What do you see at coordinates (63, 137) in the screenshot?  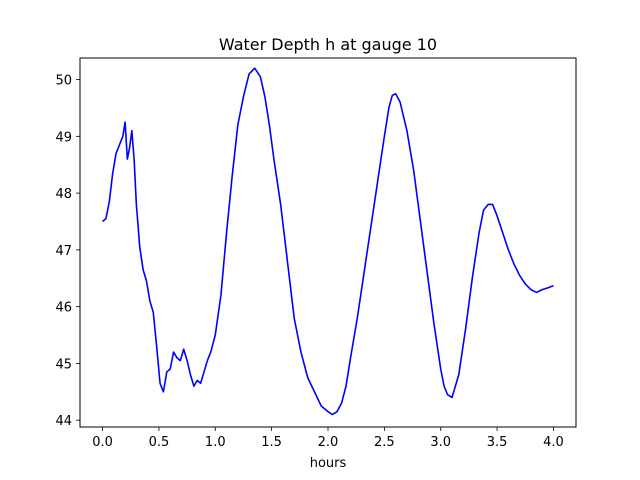 I see `y-tick-label: 49` at bounding box center [63, 137].